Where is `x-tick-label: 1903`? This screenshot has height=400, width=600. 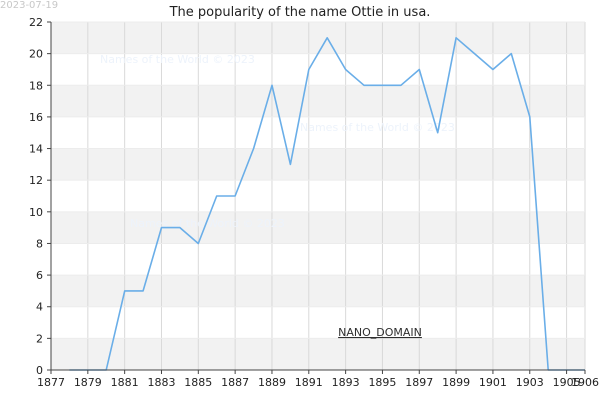 x-tick-label: 1903 is located at coordinates (530, 382).